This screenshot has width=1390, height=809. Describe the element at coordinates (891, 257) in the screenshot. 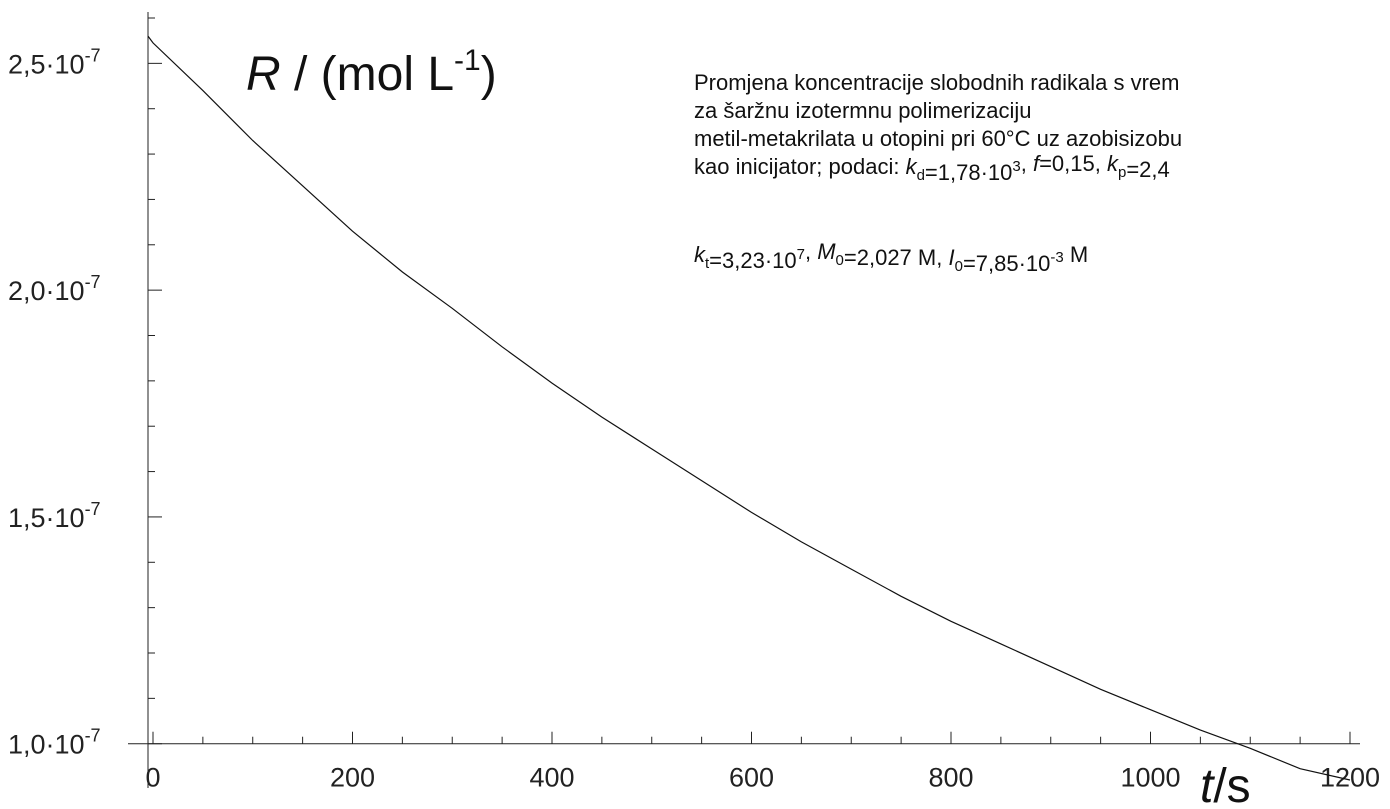

I see `title-line-5: kt=3,23·107, M0=2,027 M, I0=7,85·10-3 M` at that location.